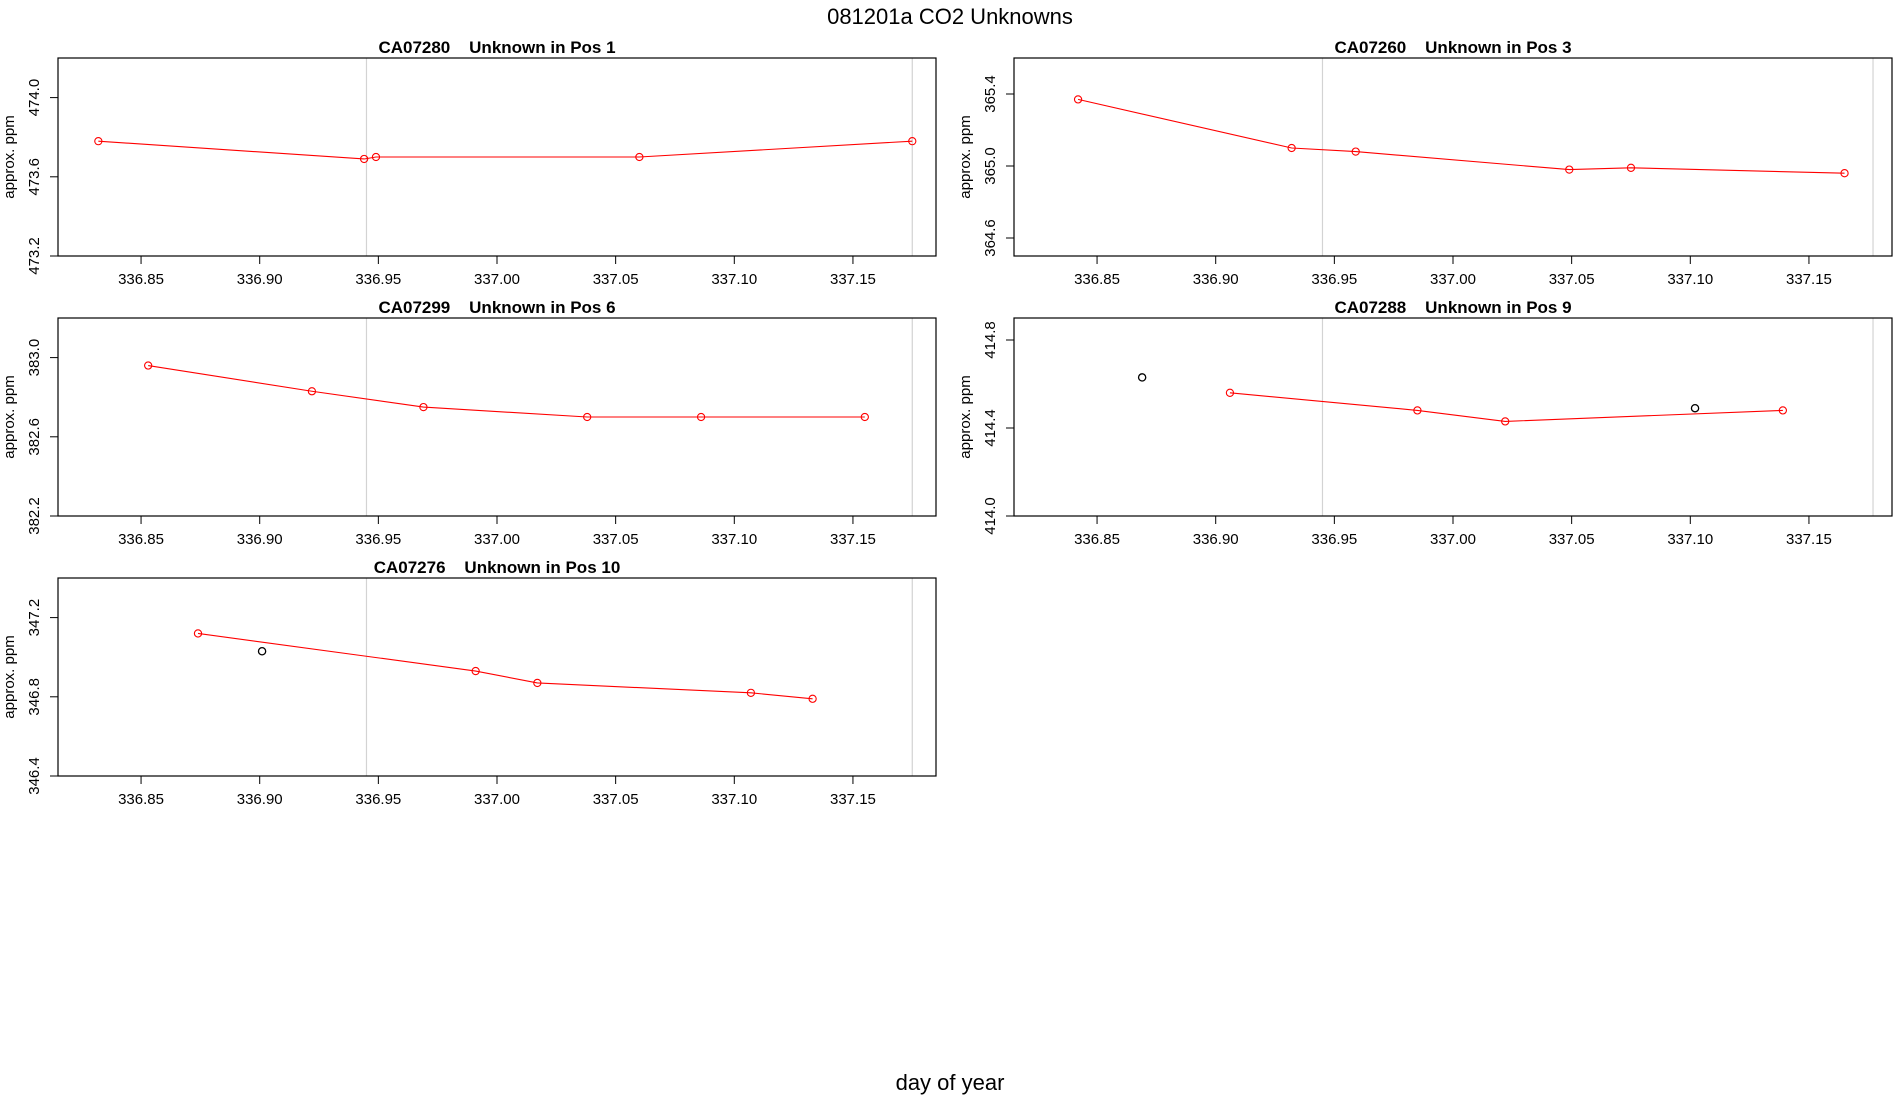 This screenshot has width=1900, height=1100. I want to click on y-tick-label: 365.0, so click(990, 166).